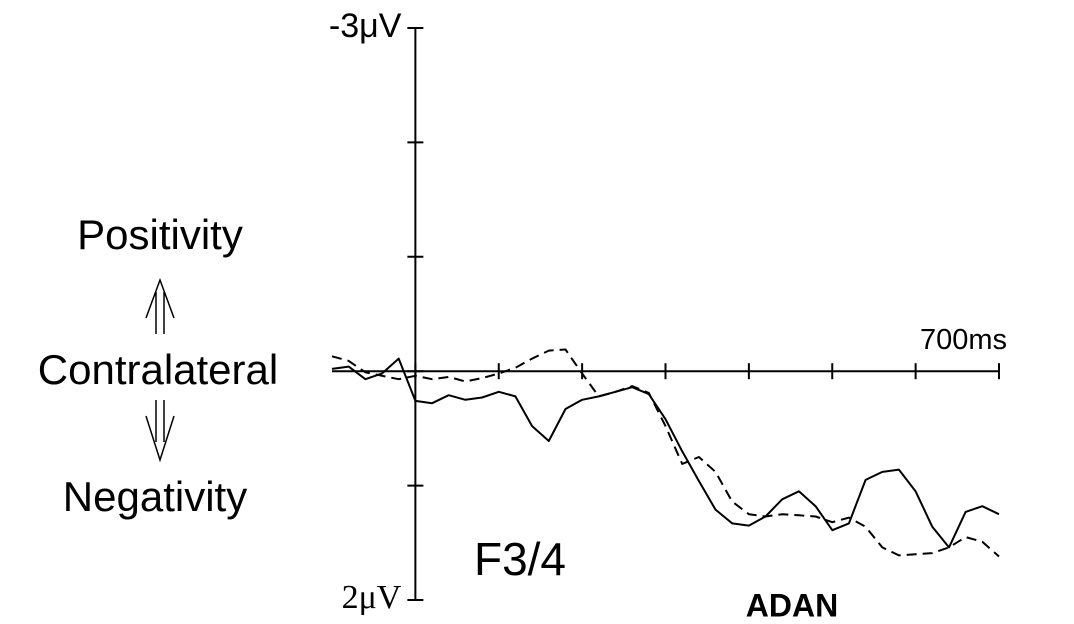 The height and width of the screenshot is (624, 1074). What do you see at coordinates (792, 605) in the screenshot?
I see `annotation: ADAN` at bounding box center [792, 605].